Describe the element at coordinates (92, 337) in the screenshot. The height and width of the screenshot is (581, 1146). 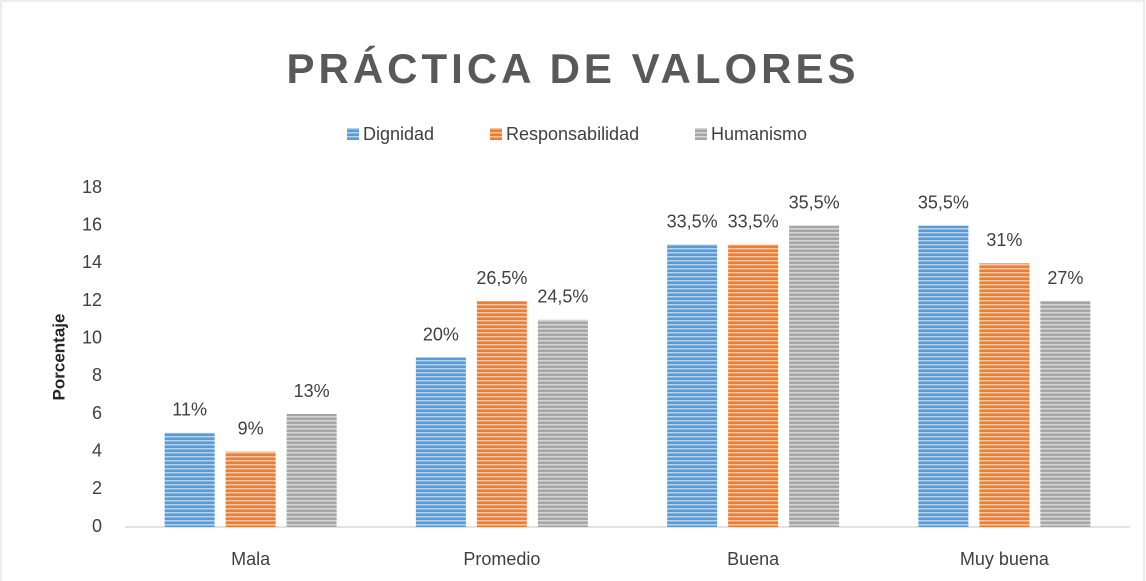
I see `y-tick-label: 10` at that location.